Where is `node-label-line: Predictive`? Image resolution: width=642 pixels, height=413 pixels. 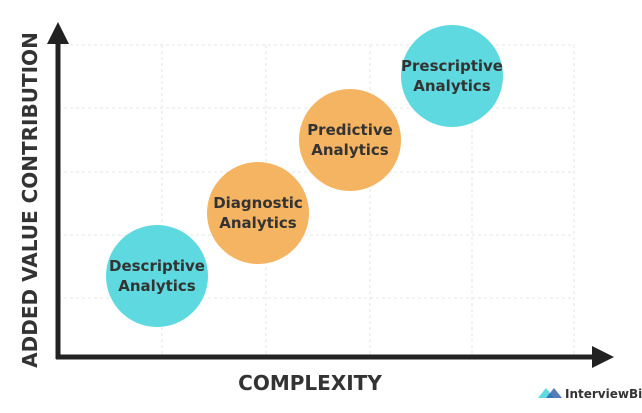
node-label-line: Predictive is located at coordinates (350, 130).